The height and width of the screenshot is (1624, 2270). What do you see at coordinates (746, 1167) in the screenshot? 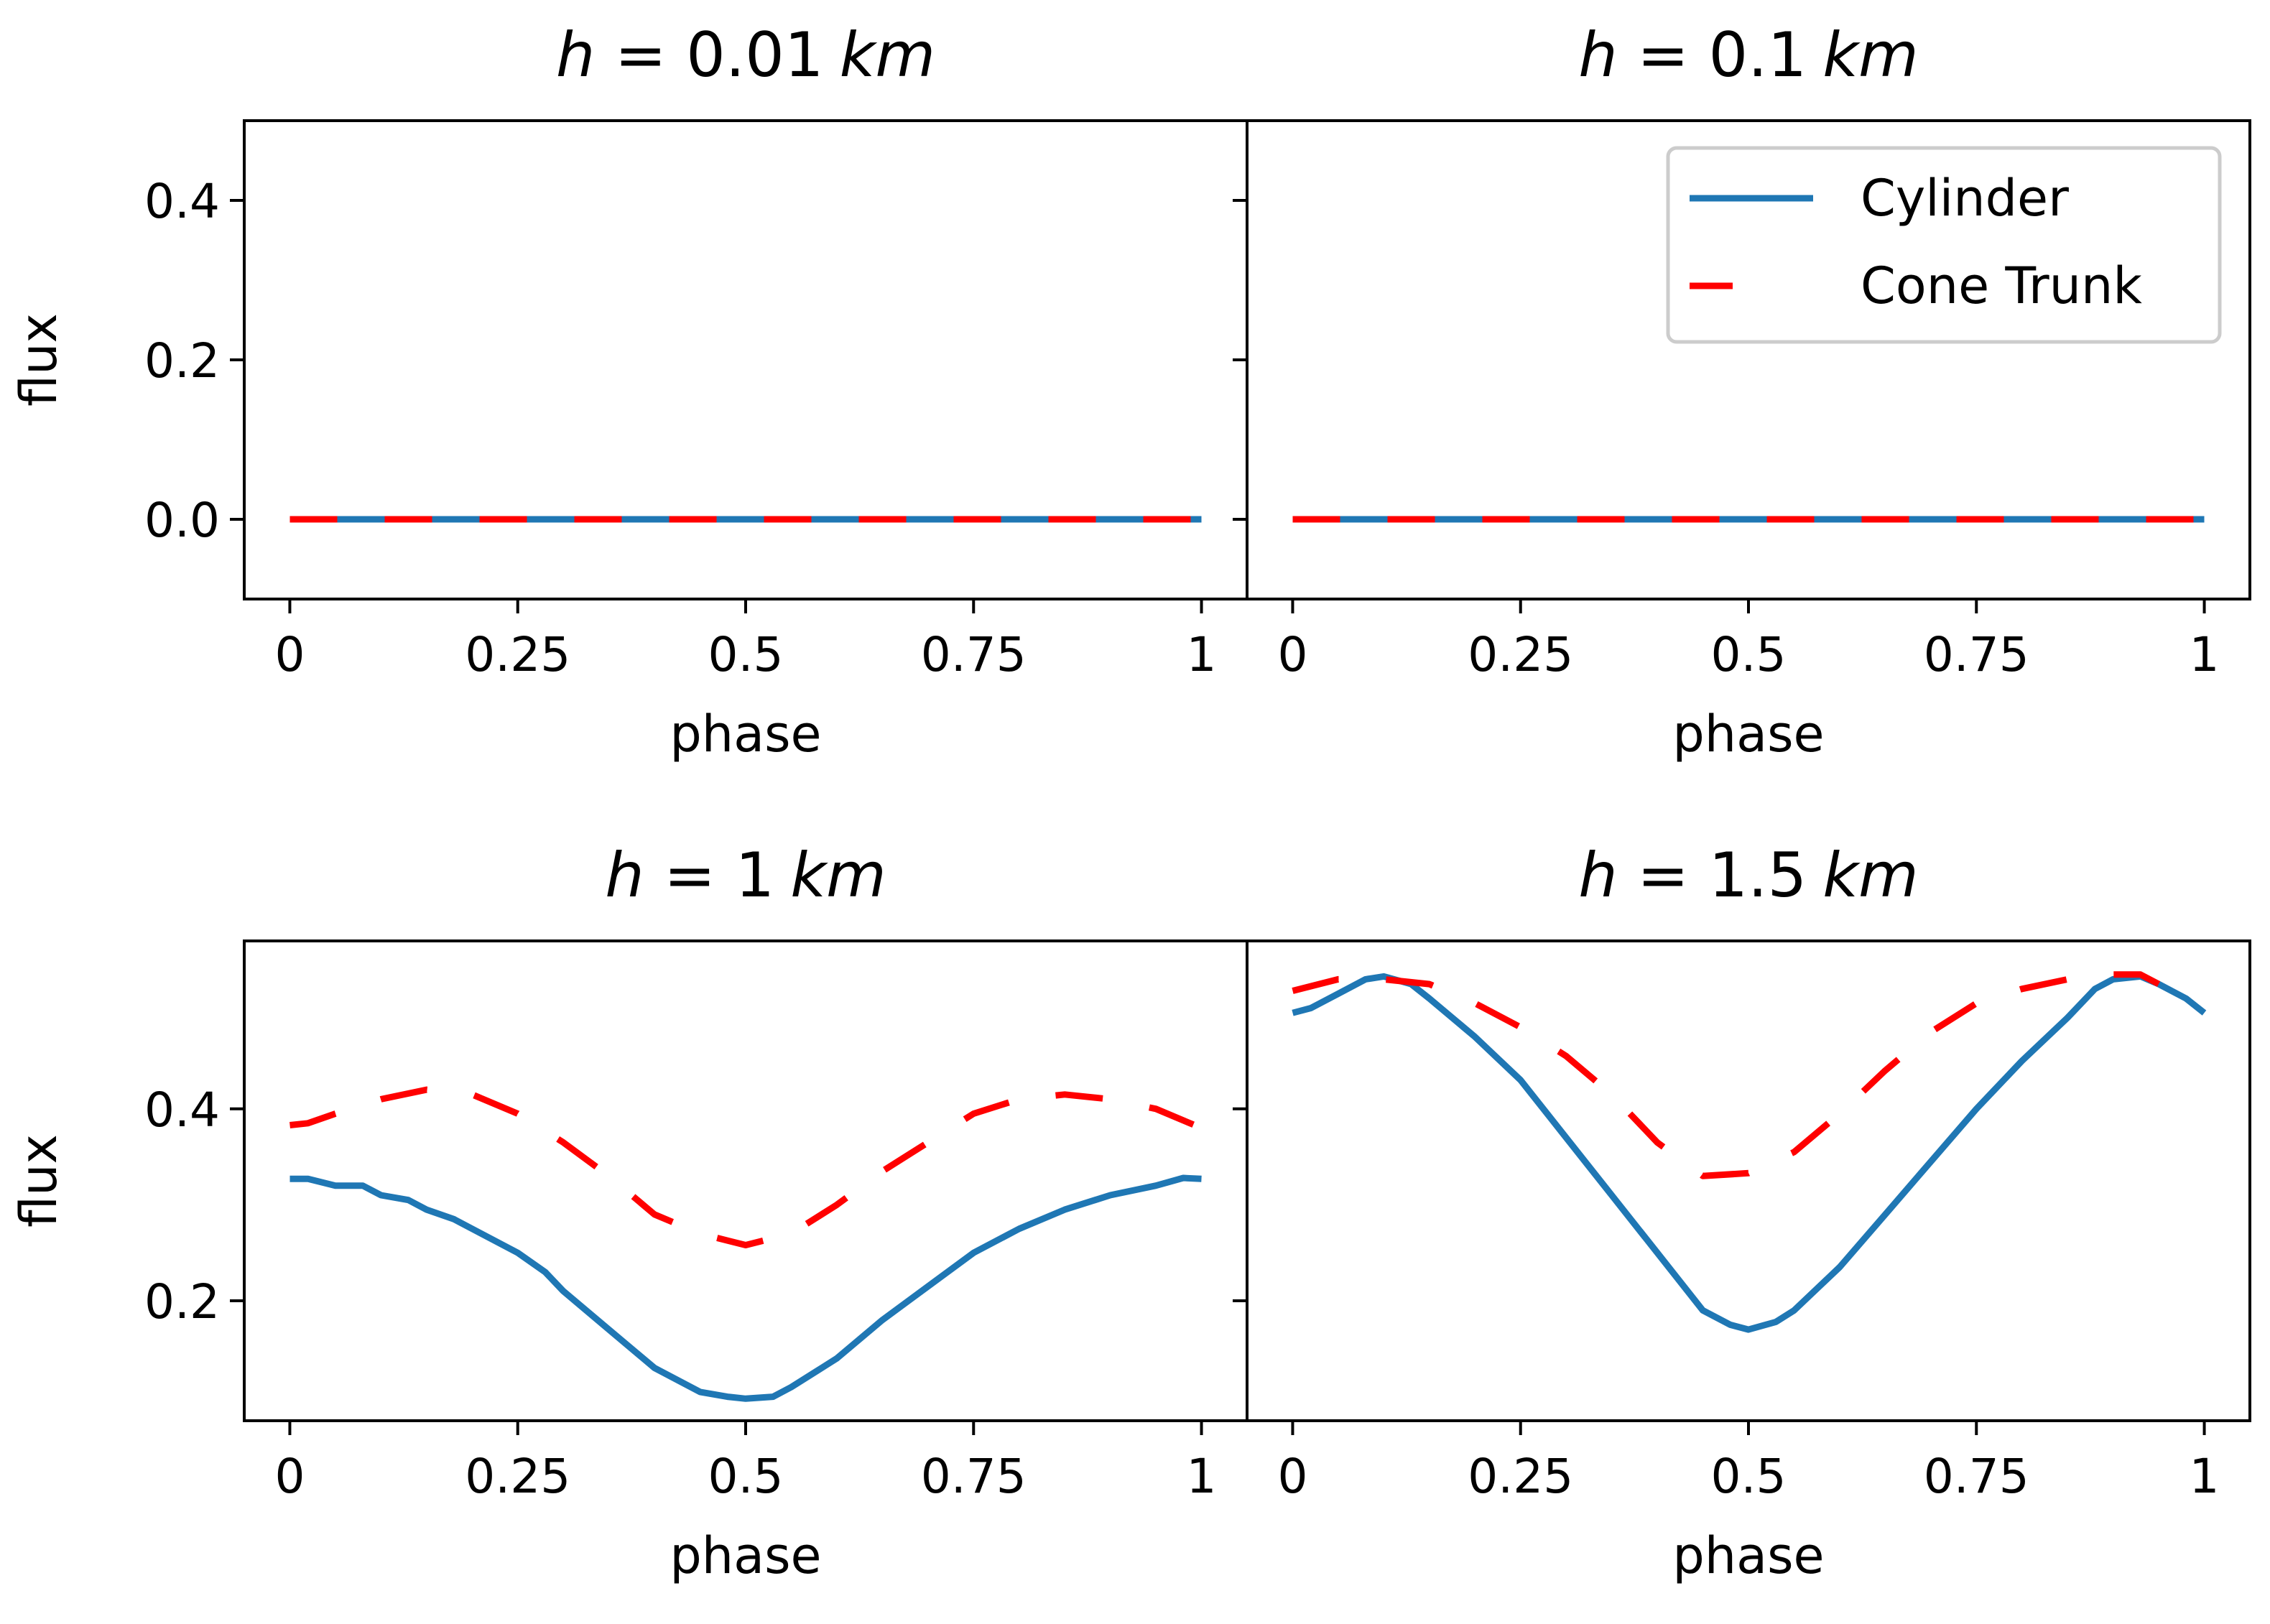
I see `cone-trunk-line` at bounding box center [746, 1167].